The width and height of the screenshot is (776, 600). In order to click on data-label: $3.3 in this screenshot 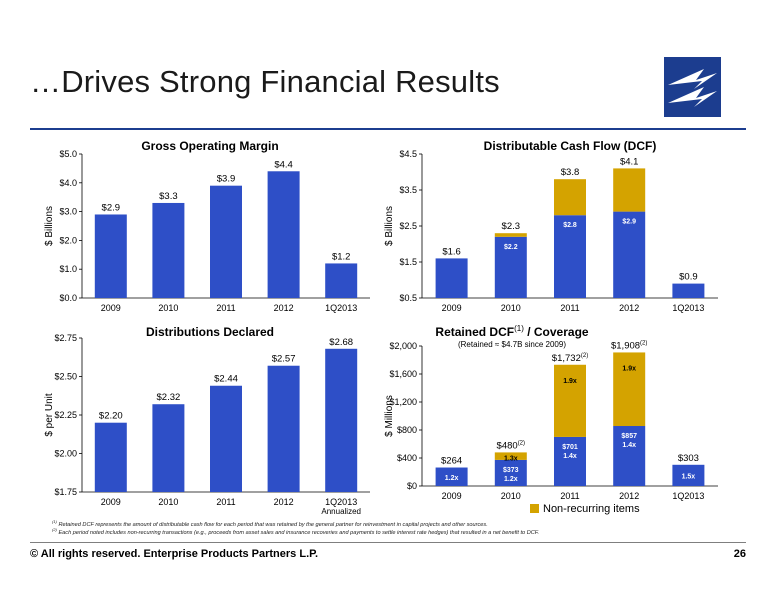, I will do `click(168, 196)`.